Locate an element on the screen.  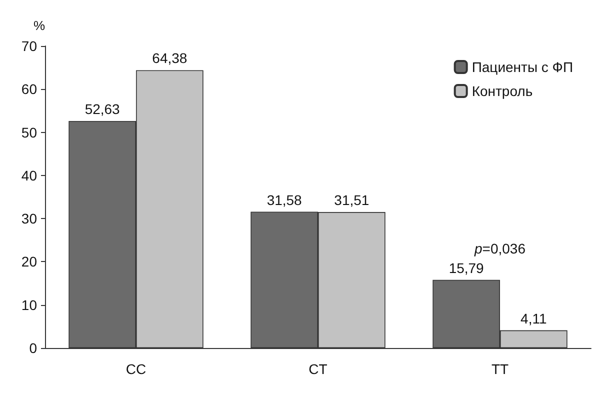
y-tick-label: 20 is located at coordinates (29, 262).